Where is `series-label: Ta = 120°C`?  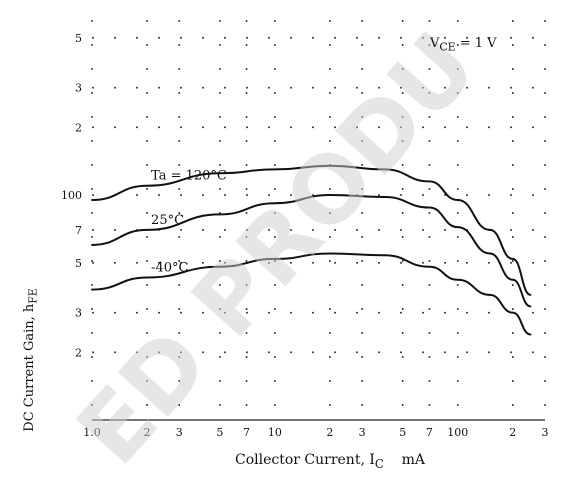
series-label: Ta = 120°C is located at coordinates (189, 176).